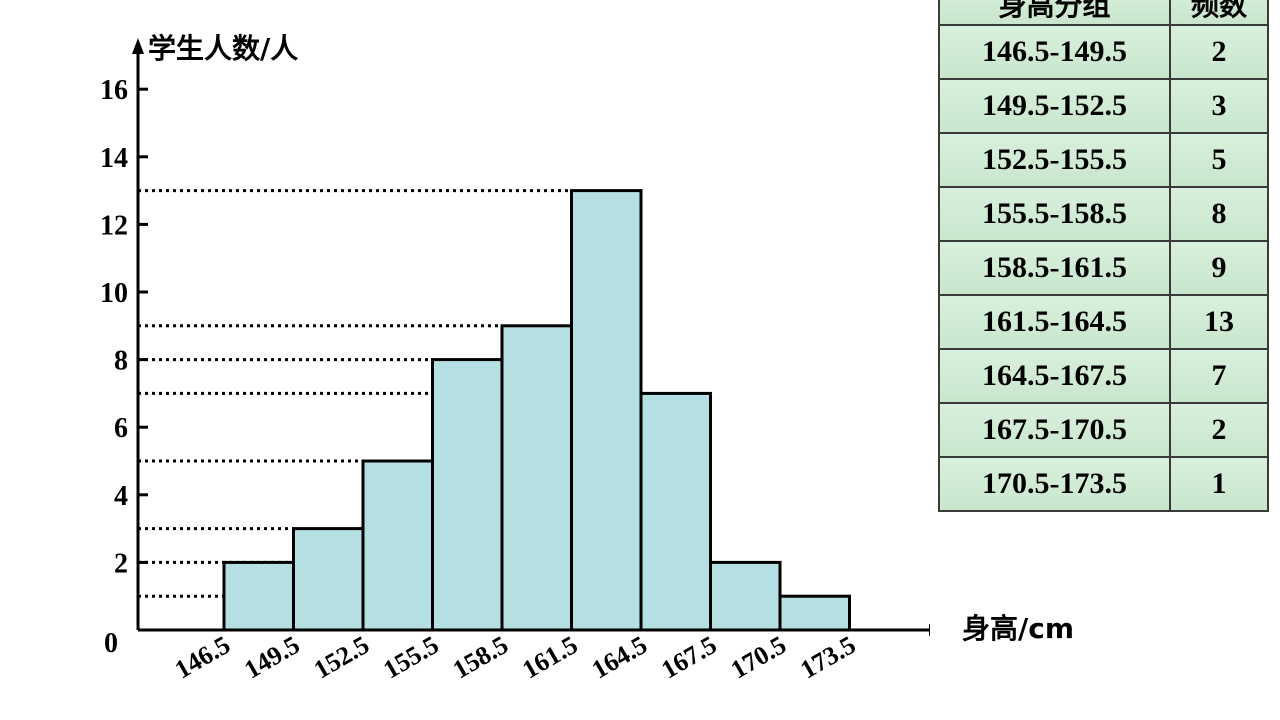 The height and width of the screenshot is (720, 1280). I want to click on table-row: 164.5-167.5 7, so click(1103, 376).